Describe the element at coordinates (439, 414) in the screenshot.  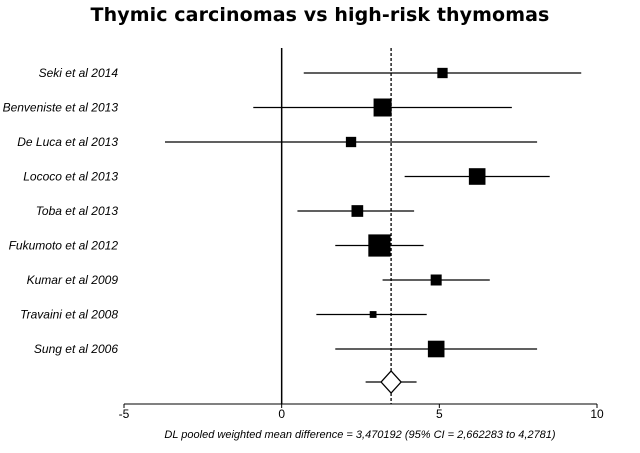
I see `x-tick-label: 5` at that location.